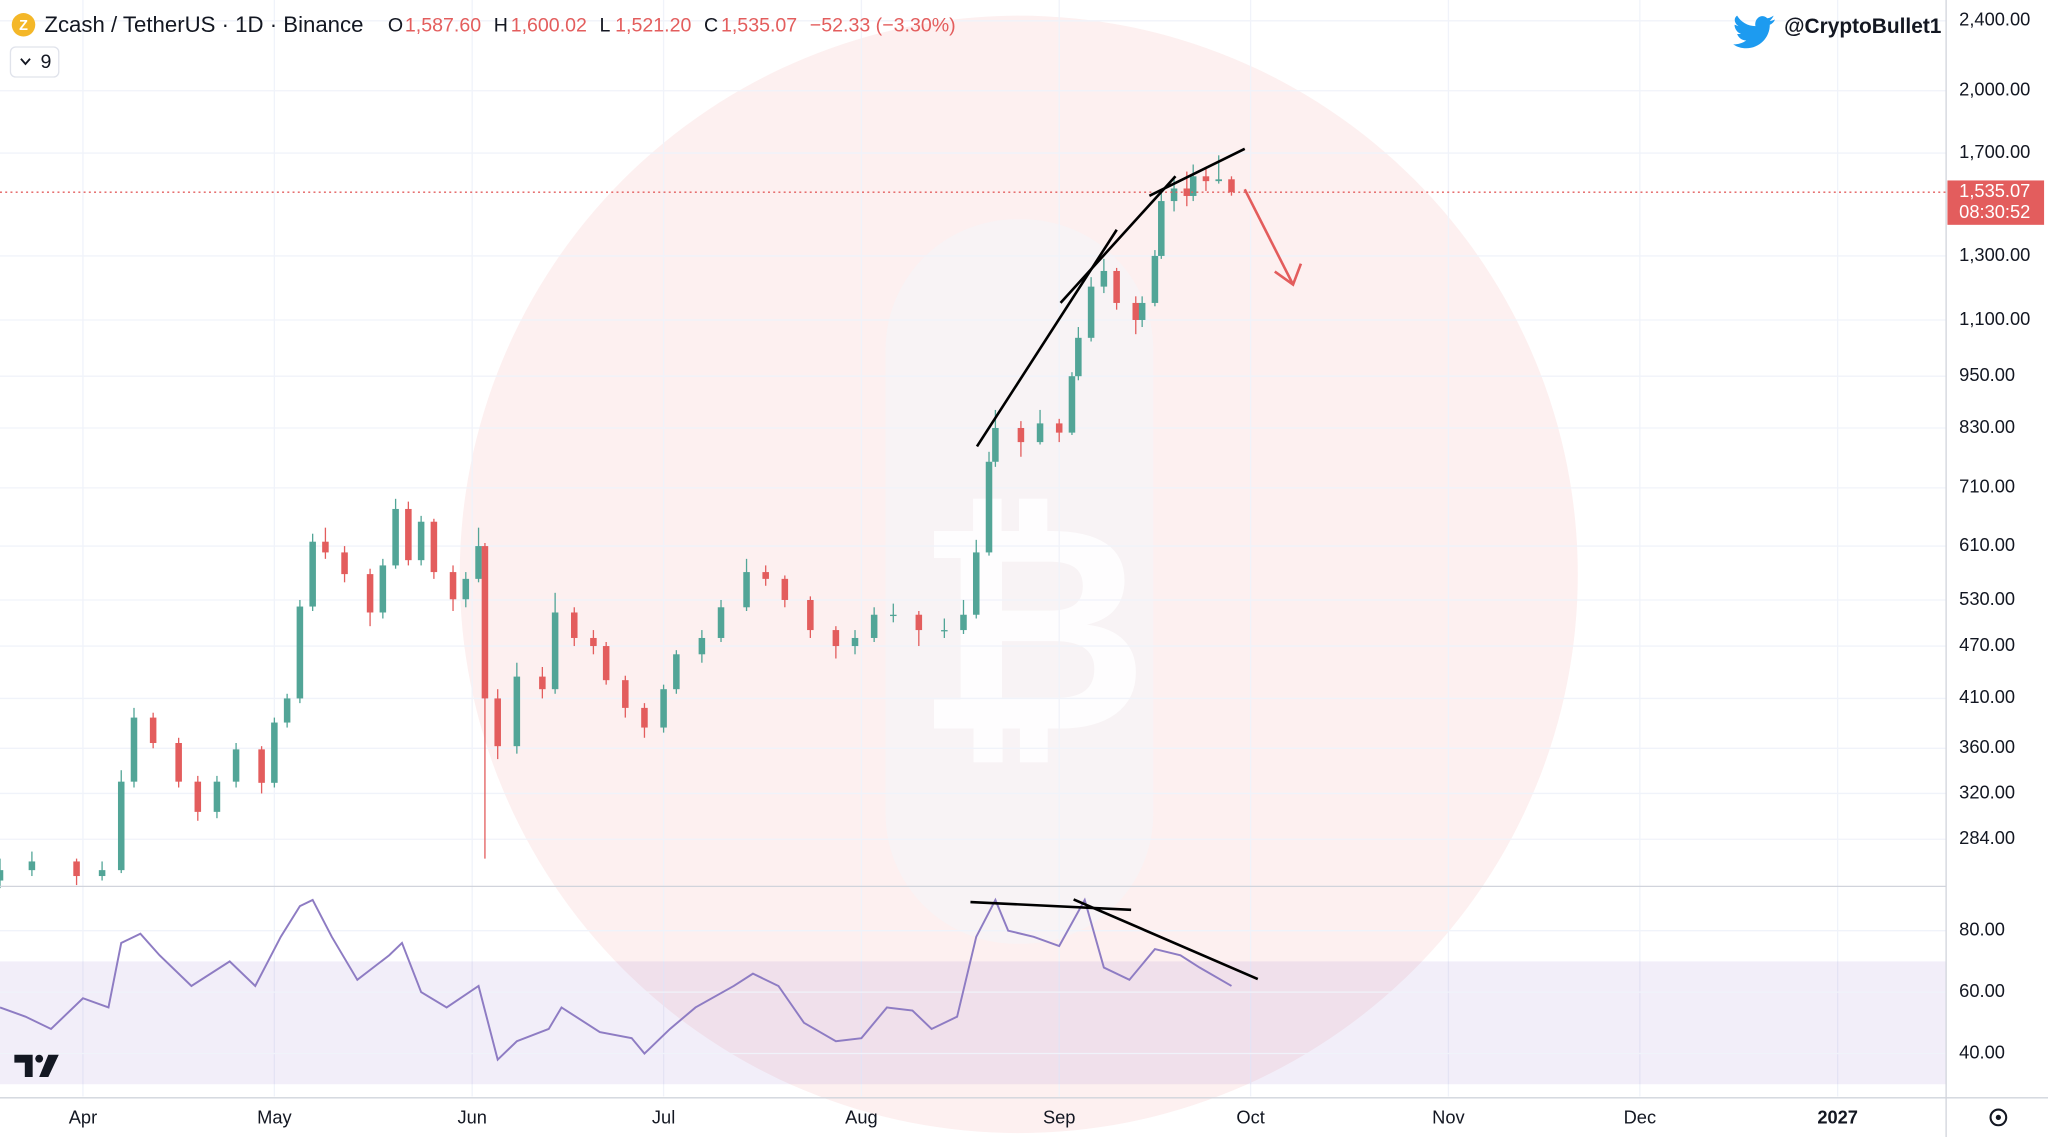 The image size is (2048, 1137). I want to click on ohlc-value: 1,600.02, so click(549, 25).